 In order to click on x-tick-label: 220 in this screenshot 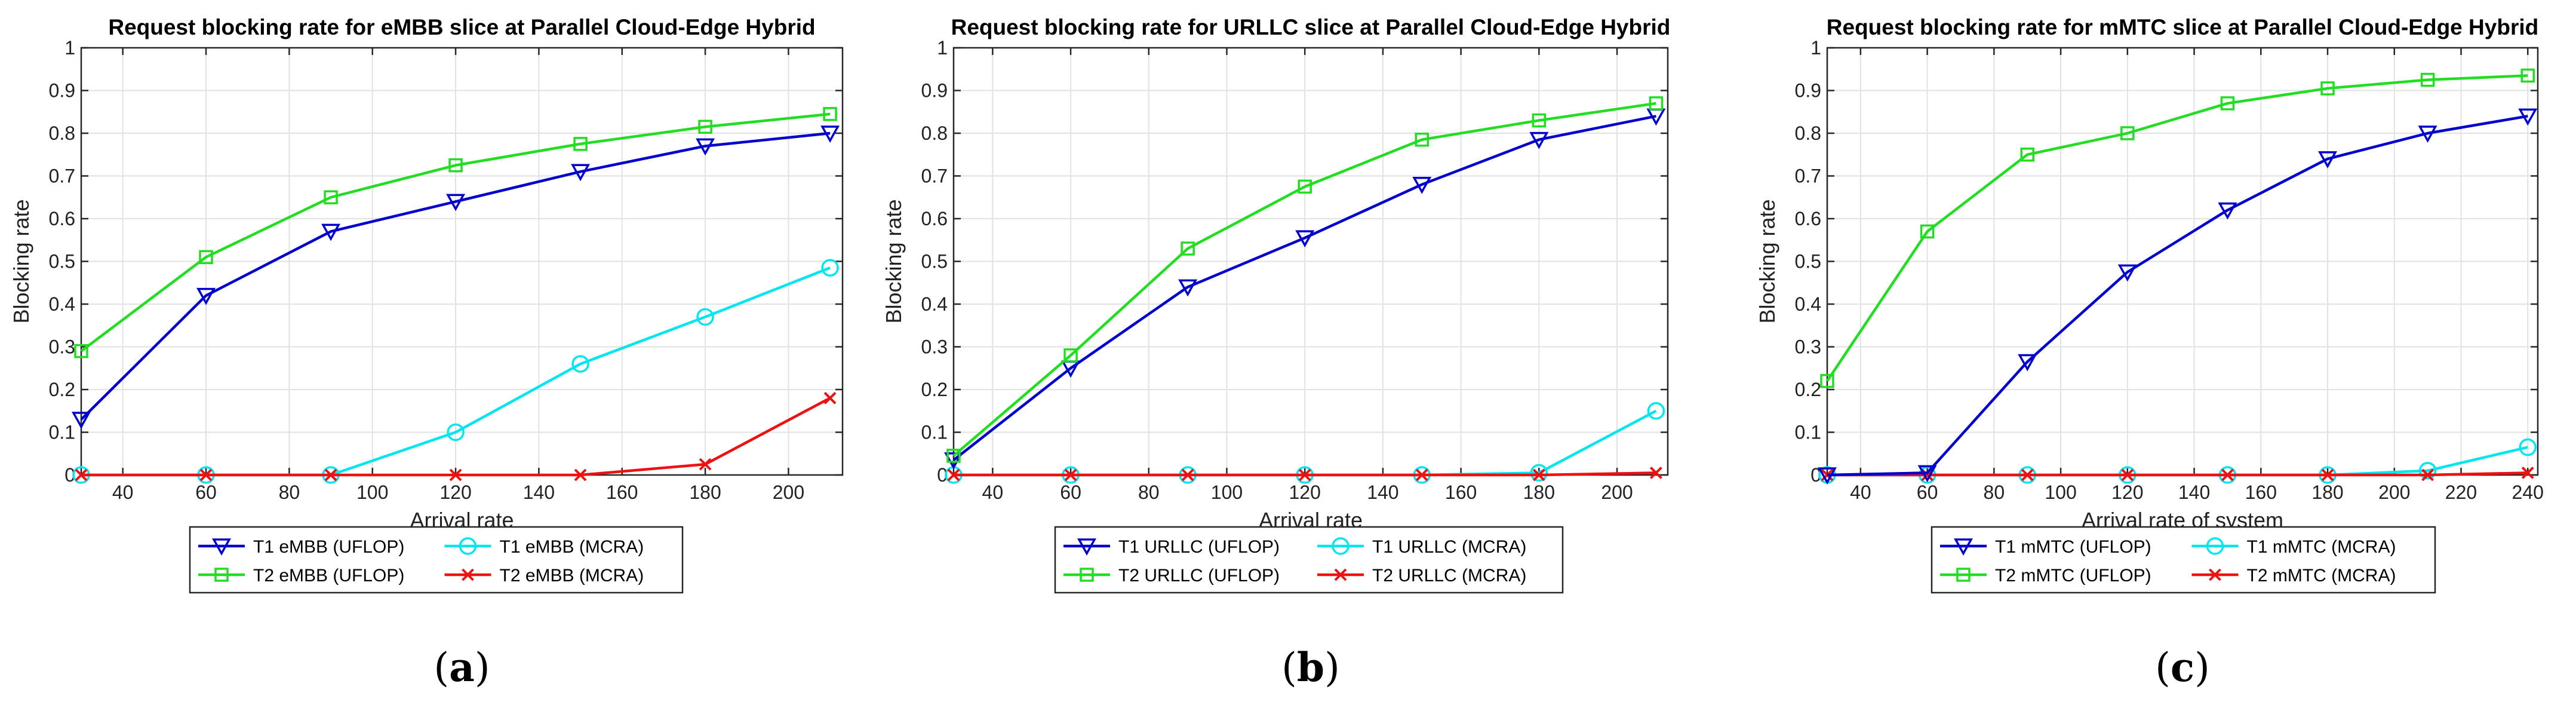, I will do `click(2461, 492)`.